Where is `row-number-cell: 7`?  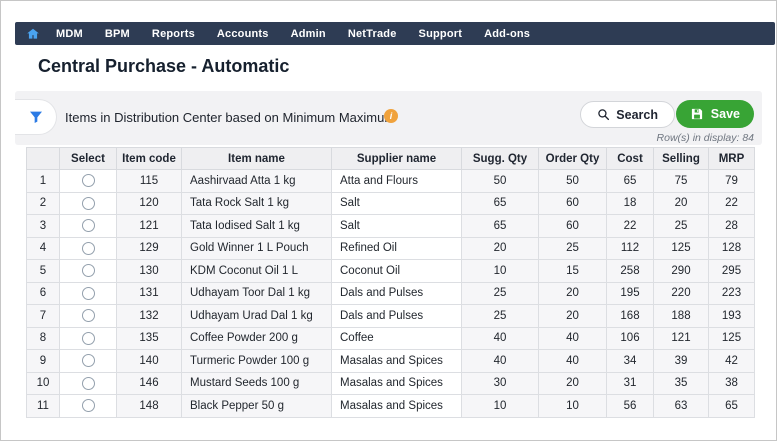
row-number-cell: 7 is located at coordinates (43, 316).